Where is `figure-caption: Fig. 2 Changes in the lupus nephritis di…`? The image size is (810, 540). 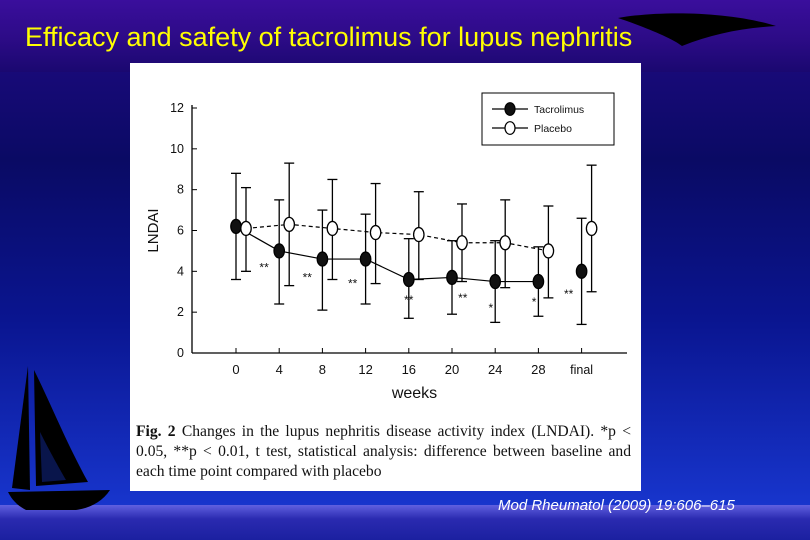
figure-caption: Fig. 2 Changes in the lupus nephritis di… is located at coordinates (383, 452).